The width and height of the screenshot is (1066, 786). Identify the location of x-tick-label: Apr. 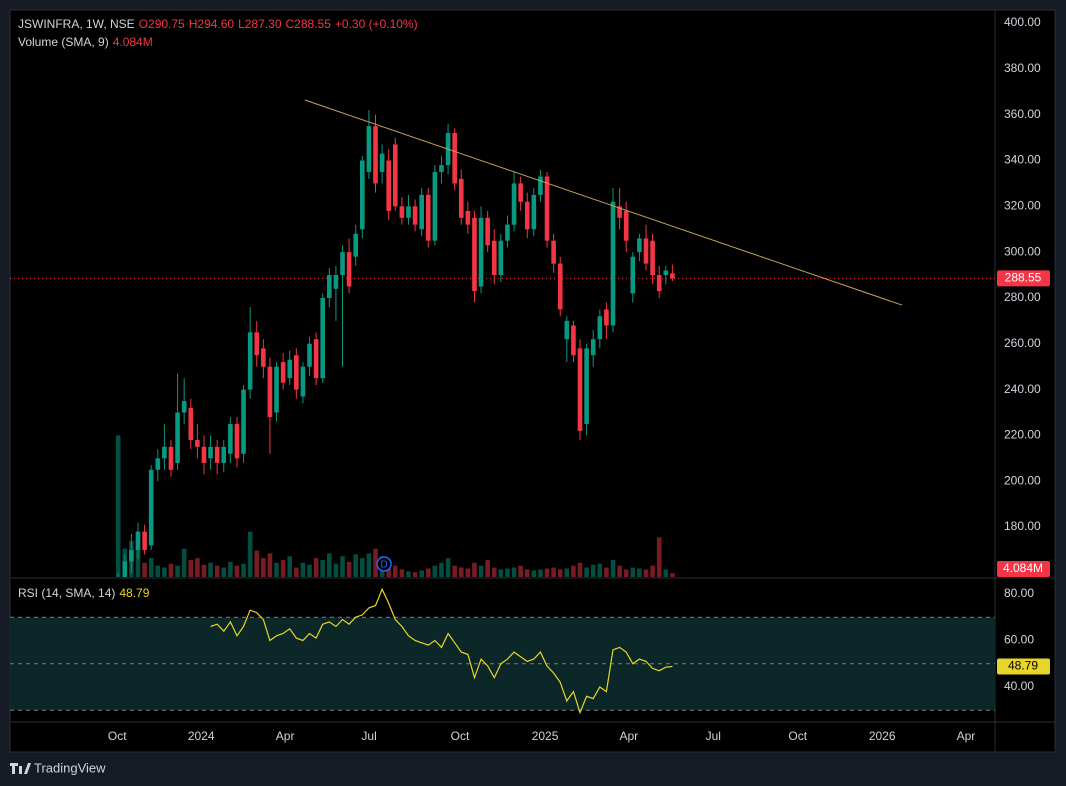
(285, 736).